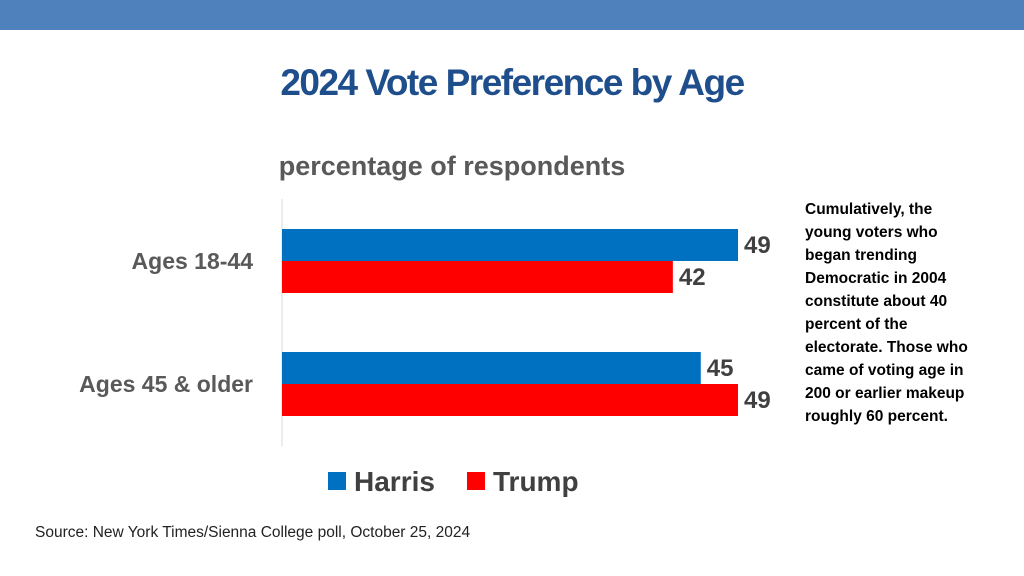 Image resolution: width=1024 pixels, height=576 pixels. Describe the element at coordinates (720, 368) in the screenshot. I see `data-label: 45` at that location.